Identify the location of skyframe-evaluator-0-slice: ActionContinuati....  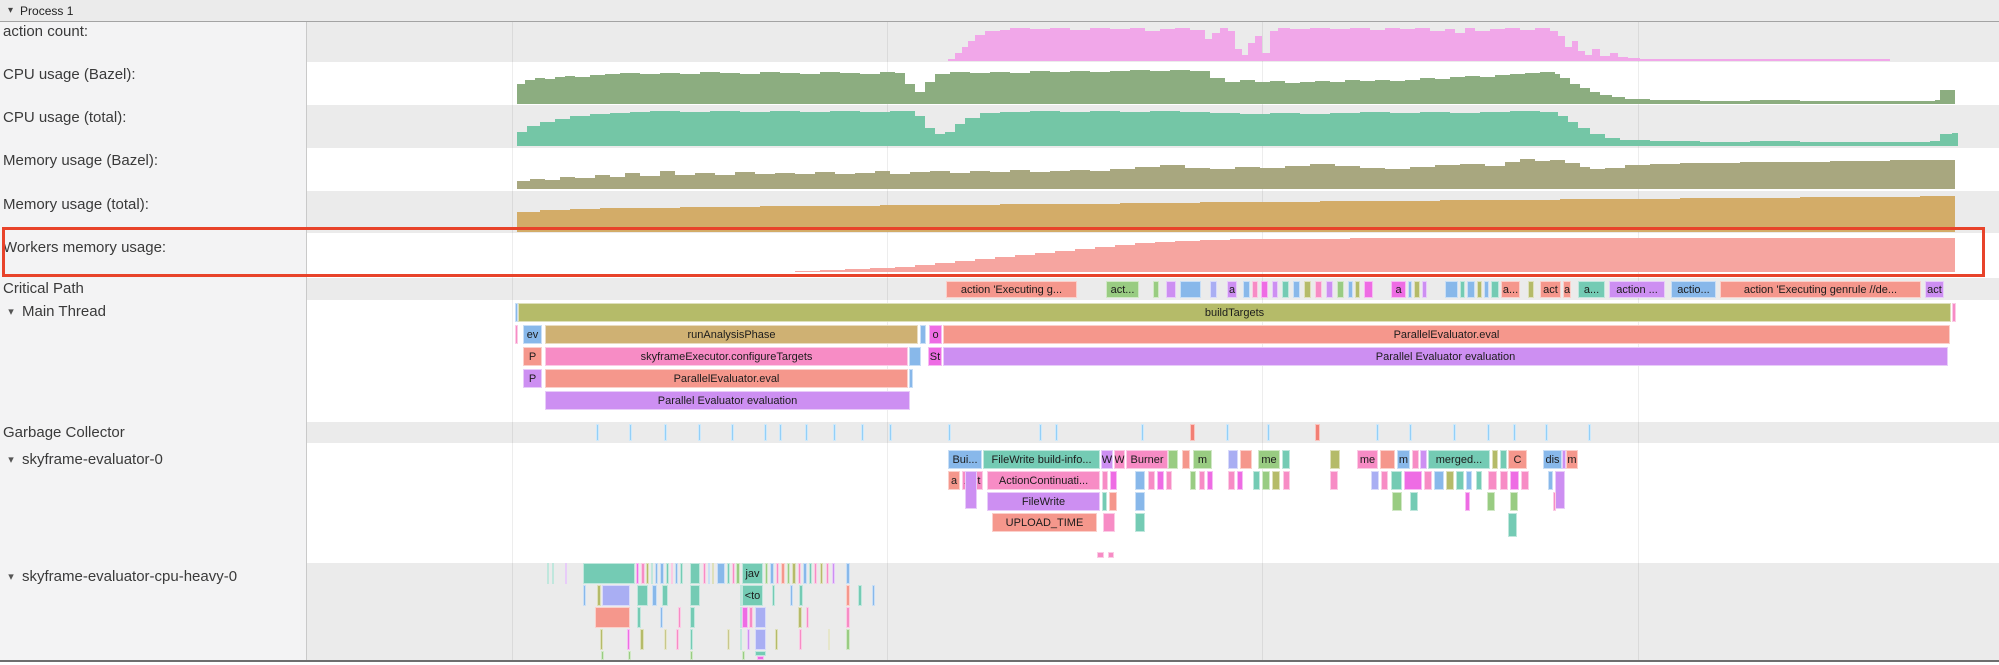
(1043, 480).